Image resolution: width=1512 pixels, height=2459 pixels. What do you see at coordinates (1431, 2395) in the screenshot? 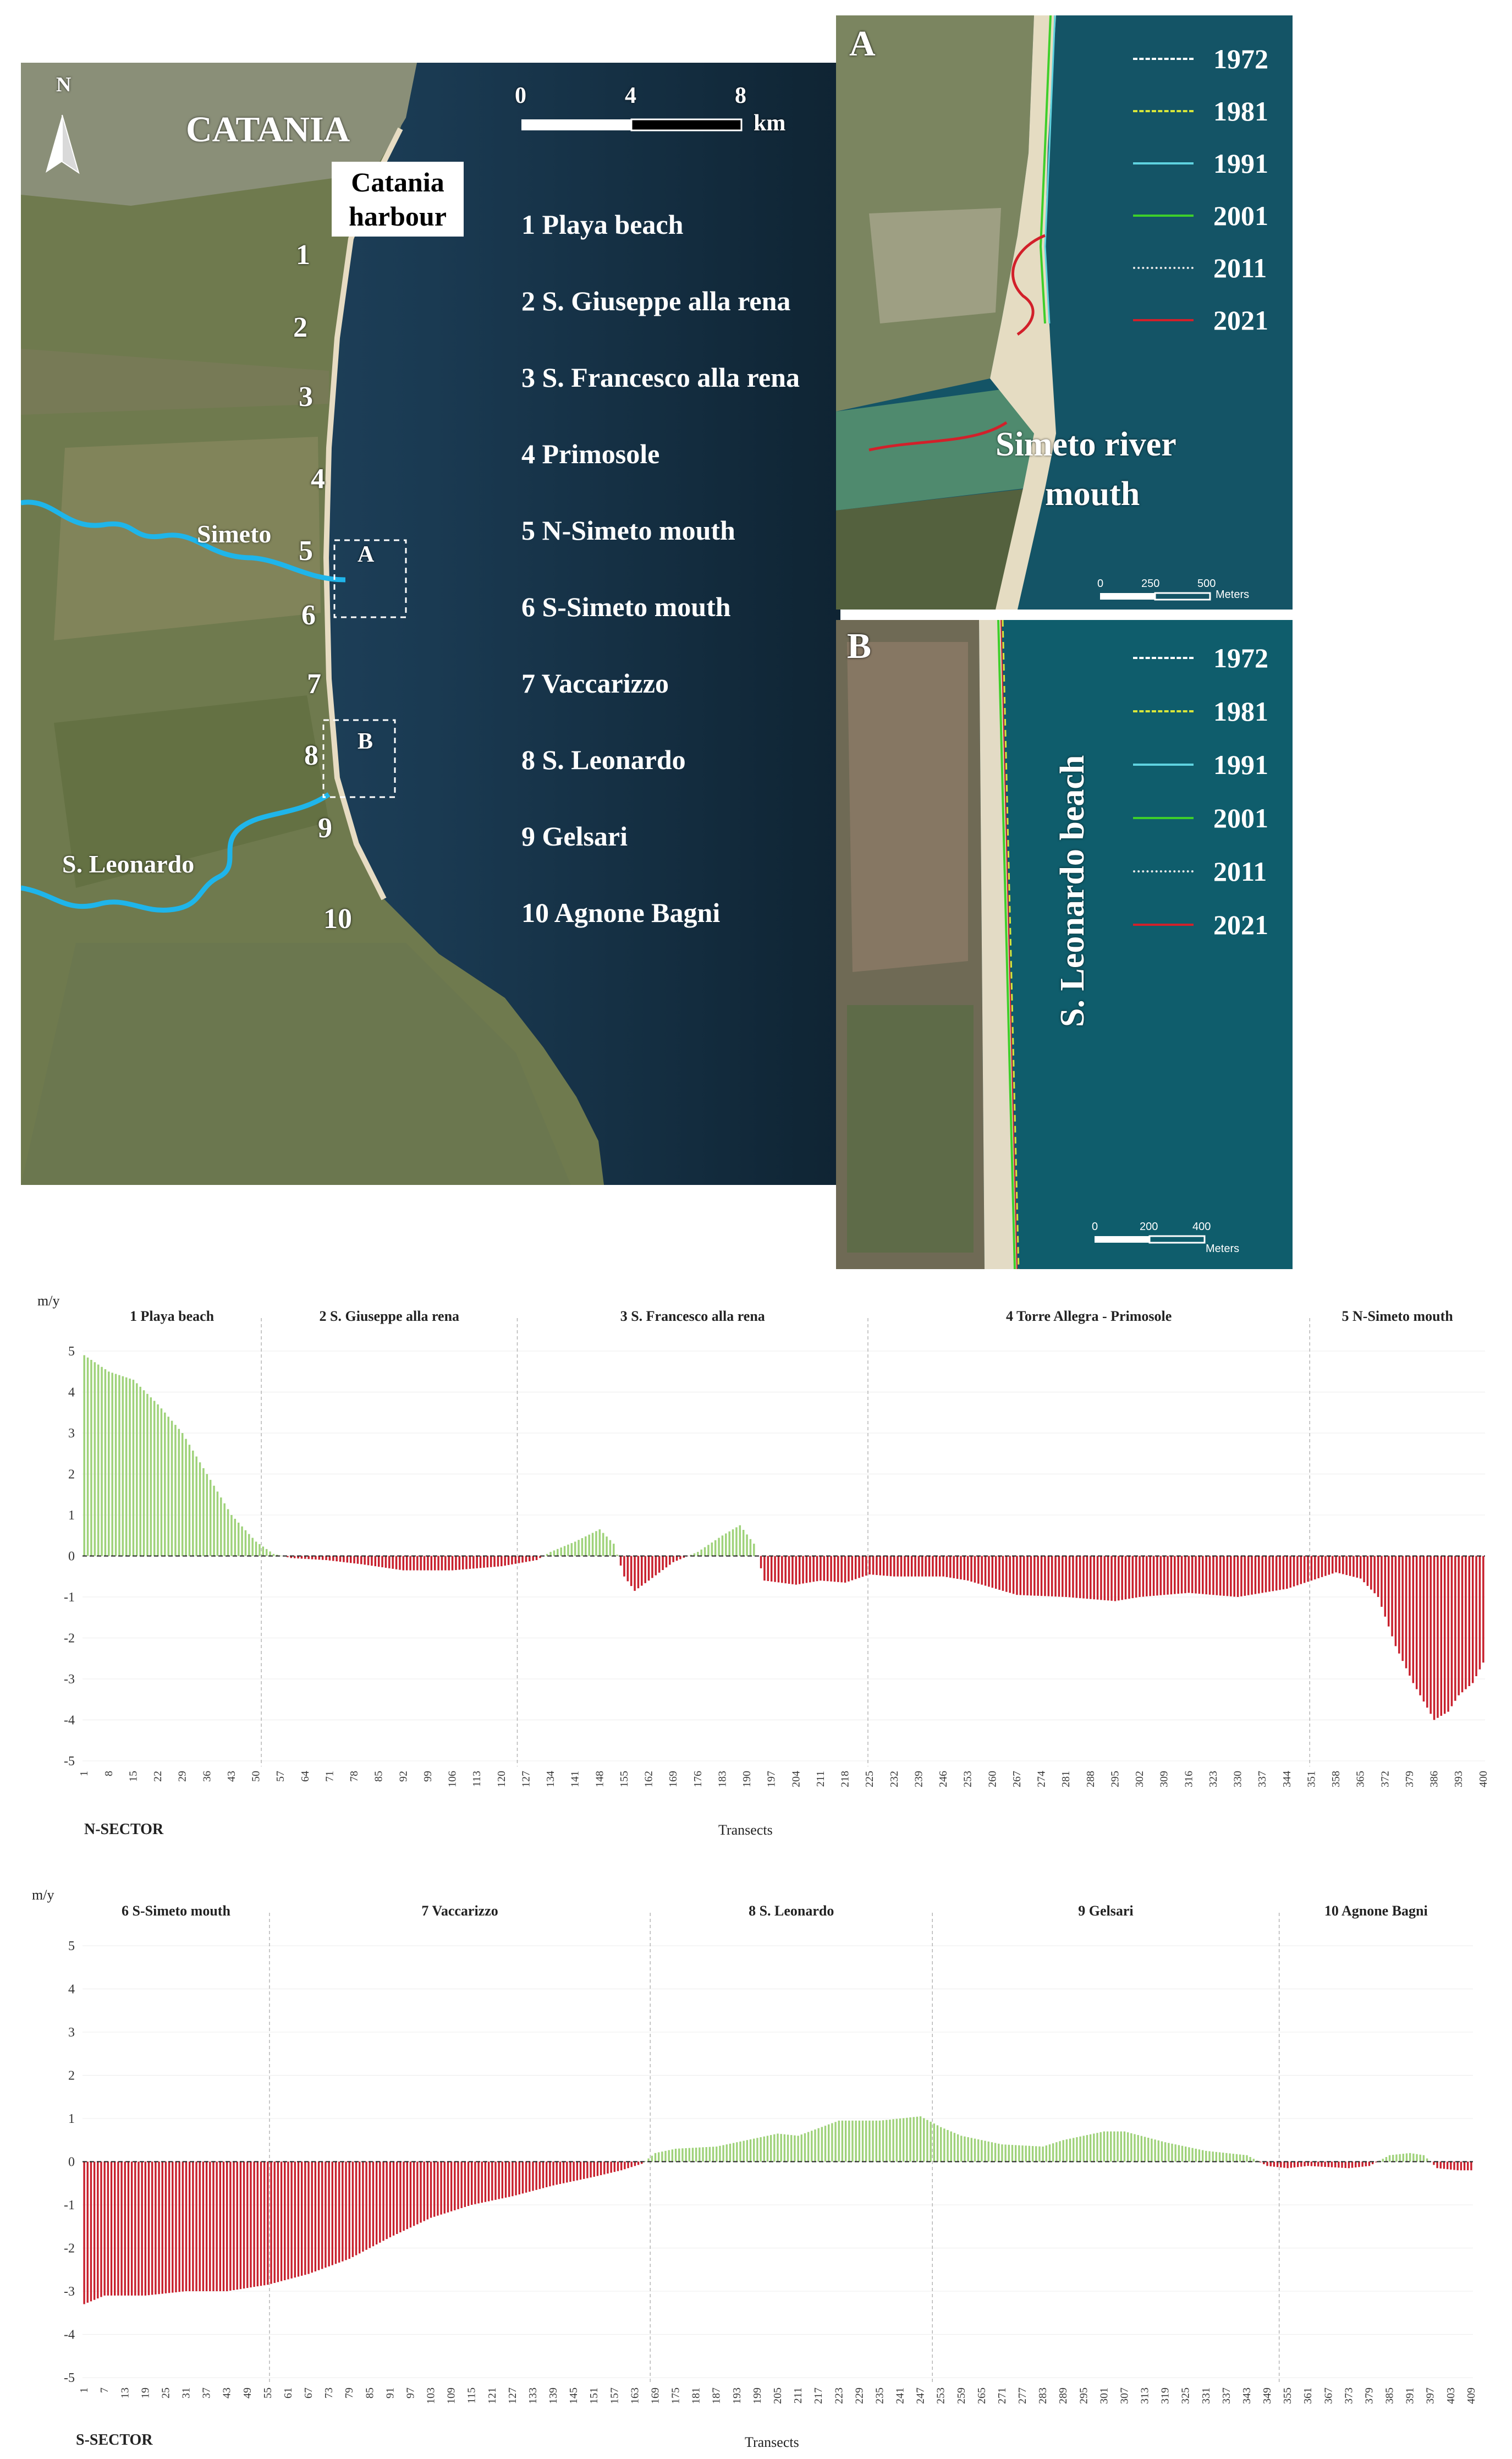
I see `x-tick-label: 397` at bounding box center [1431, 2395].